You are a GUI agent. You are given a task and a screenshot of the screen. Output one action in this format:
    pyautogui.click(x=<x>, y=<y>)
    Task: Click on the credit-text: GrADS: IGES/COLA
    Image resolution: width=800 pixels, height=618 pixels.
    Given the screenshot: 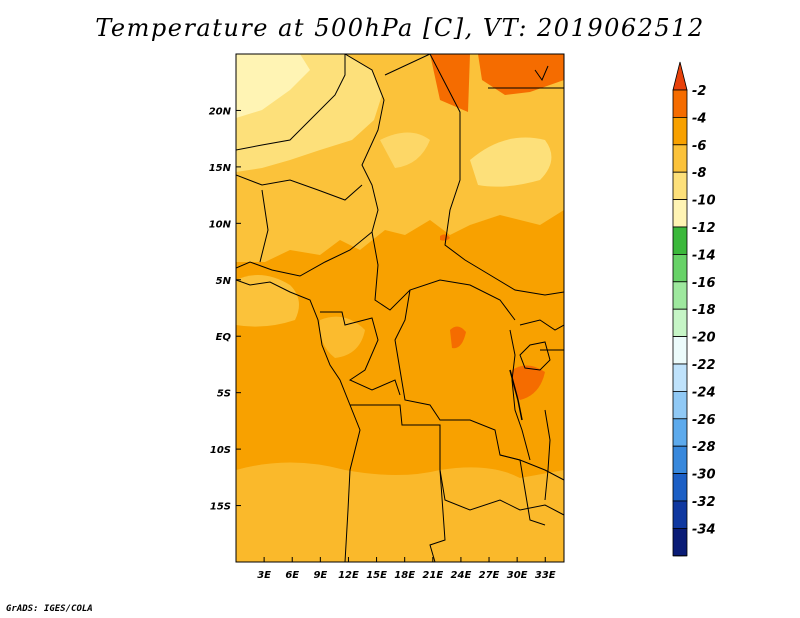 What is the action you would take?
    pyautogui.click(x=49, y=609)
    